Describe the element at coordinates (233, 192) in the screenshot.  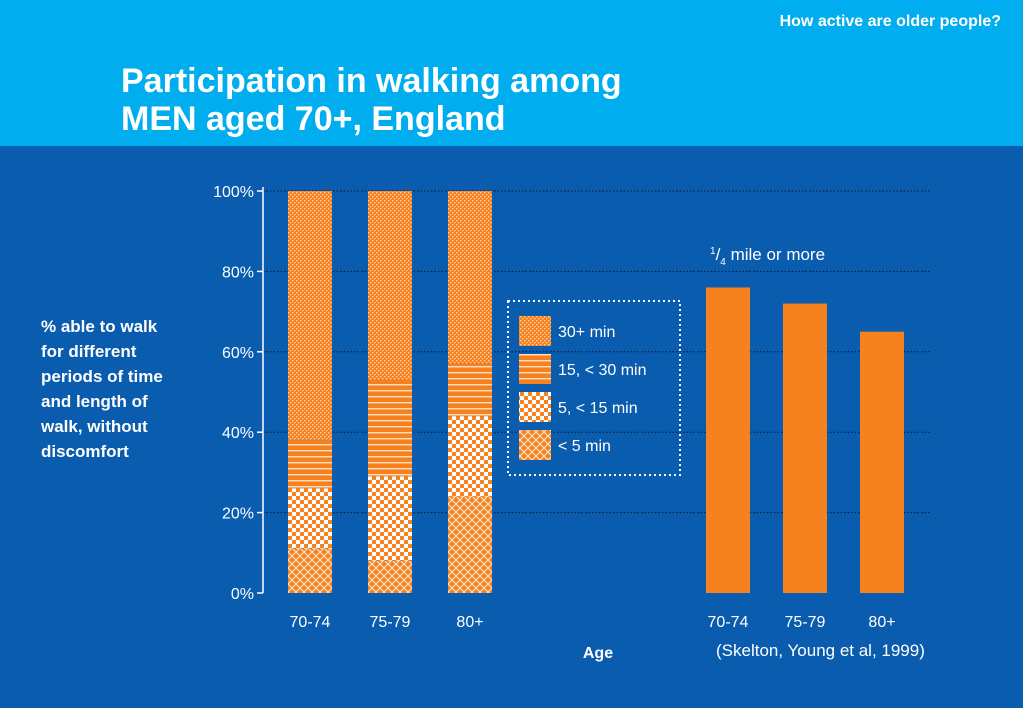
I see `y-tick-label: 100%` at that location.